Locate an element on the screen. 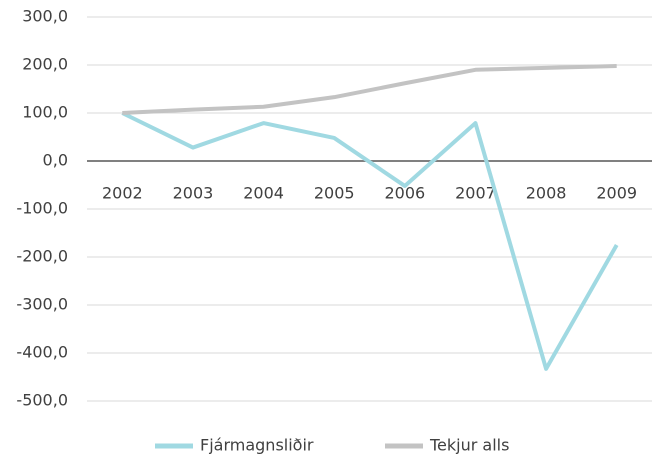 The height and width of the screenshot is (459, 655). y-tick-label: 100,0 is located at coordinates (45, 112).